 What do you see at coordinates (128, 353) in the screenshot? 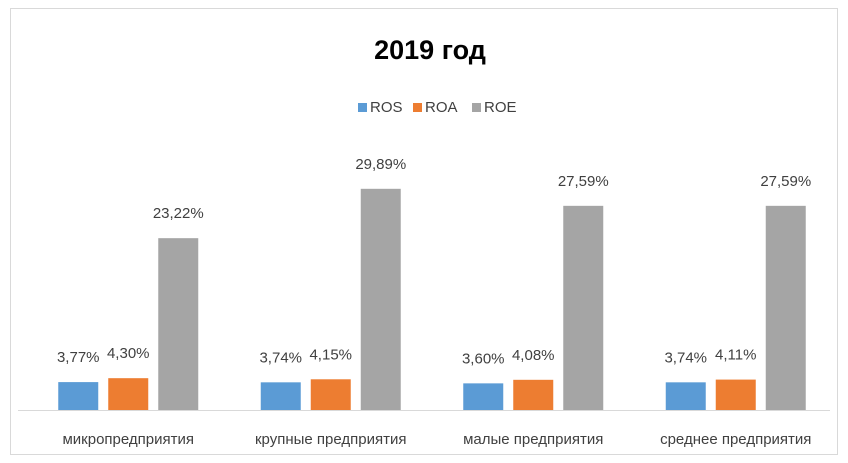
I see `value-label: 4,30%` at bounding box center [128, 353].